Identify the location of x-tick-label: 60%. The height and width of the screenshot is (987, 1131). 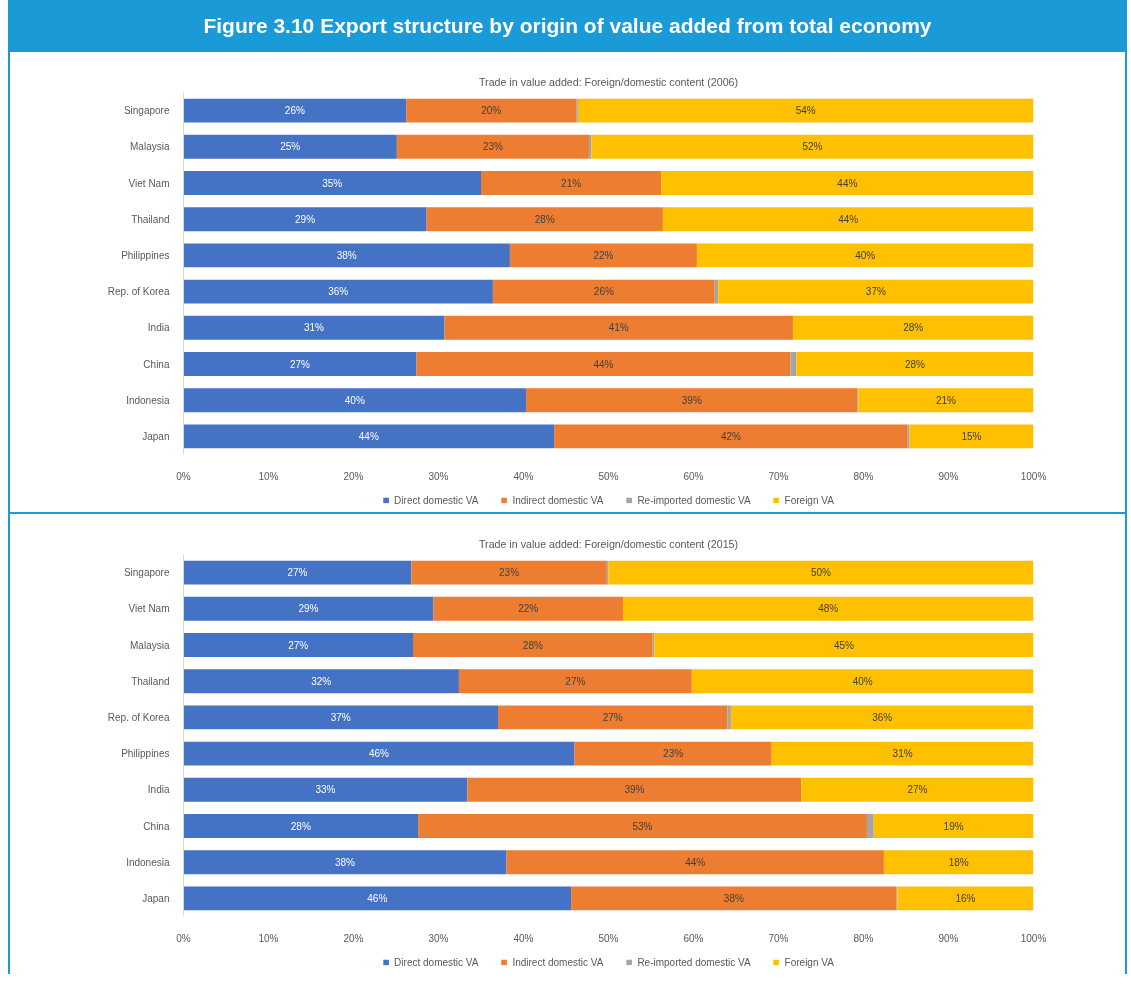
(693, 476).